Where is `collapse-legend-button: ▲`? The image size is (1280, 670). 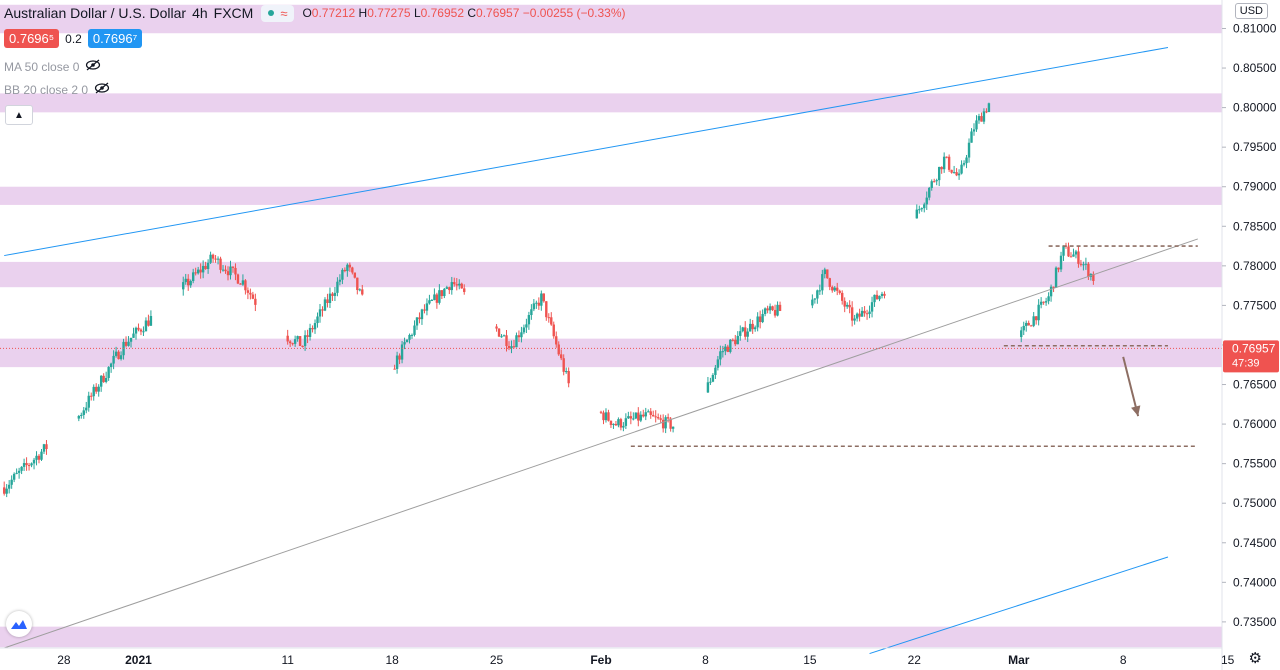
collapse-legend-button: ▲ is located at coordinates (19, 115).